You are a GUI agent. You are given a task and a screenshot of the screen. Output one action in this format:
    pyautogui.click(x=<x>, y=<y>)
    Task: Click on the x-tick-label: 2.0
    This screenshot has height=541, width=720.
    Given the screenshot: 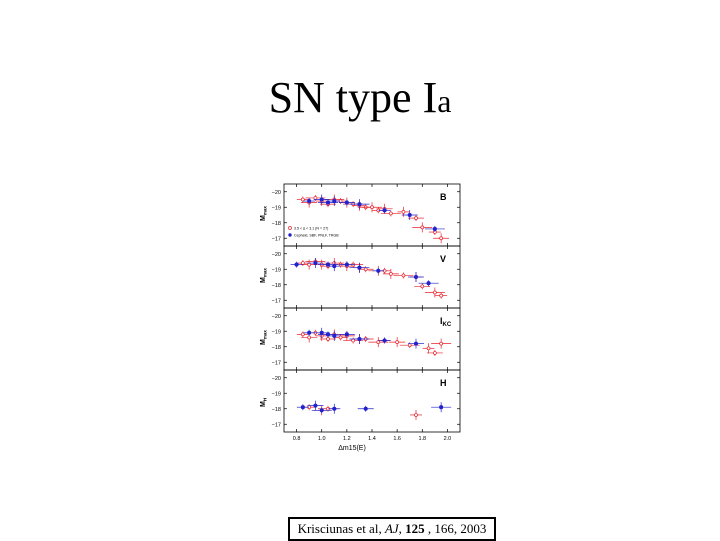 What is the action you would take?
    pyautogui.click(x=448, y=439)
    